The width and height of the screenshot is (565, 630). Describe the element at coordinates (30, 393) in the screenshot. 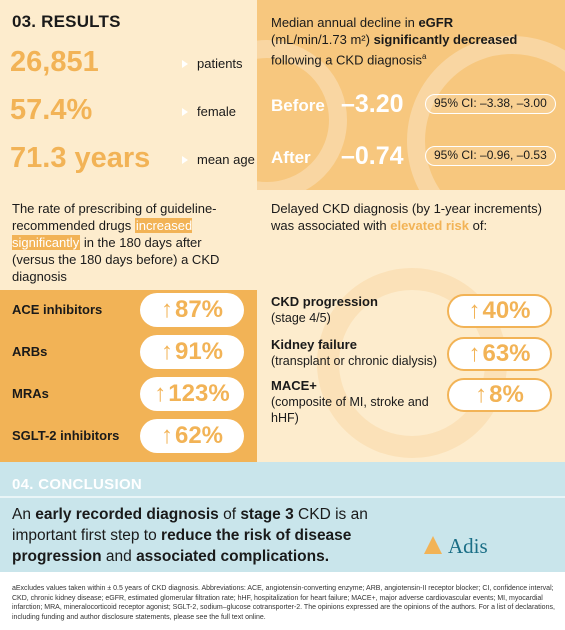

I see `drug-name: MRAs` at that location.